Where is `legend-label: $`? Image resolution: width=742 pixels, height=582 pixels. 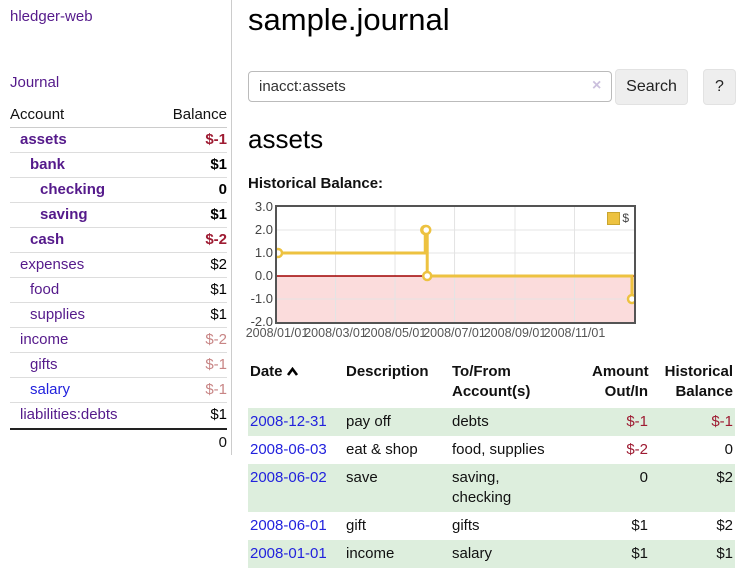 legend-label: $ is located at coordinates (625, 218).